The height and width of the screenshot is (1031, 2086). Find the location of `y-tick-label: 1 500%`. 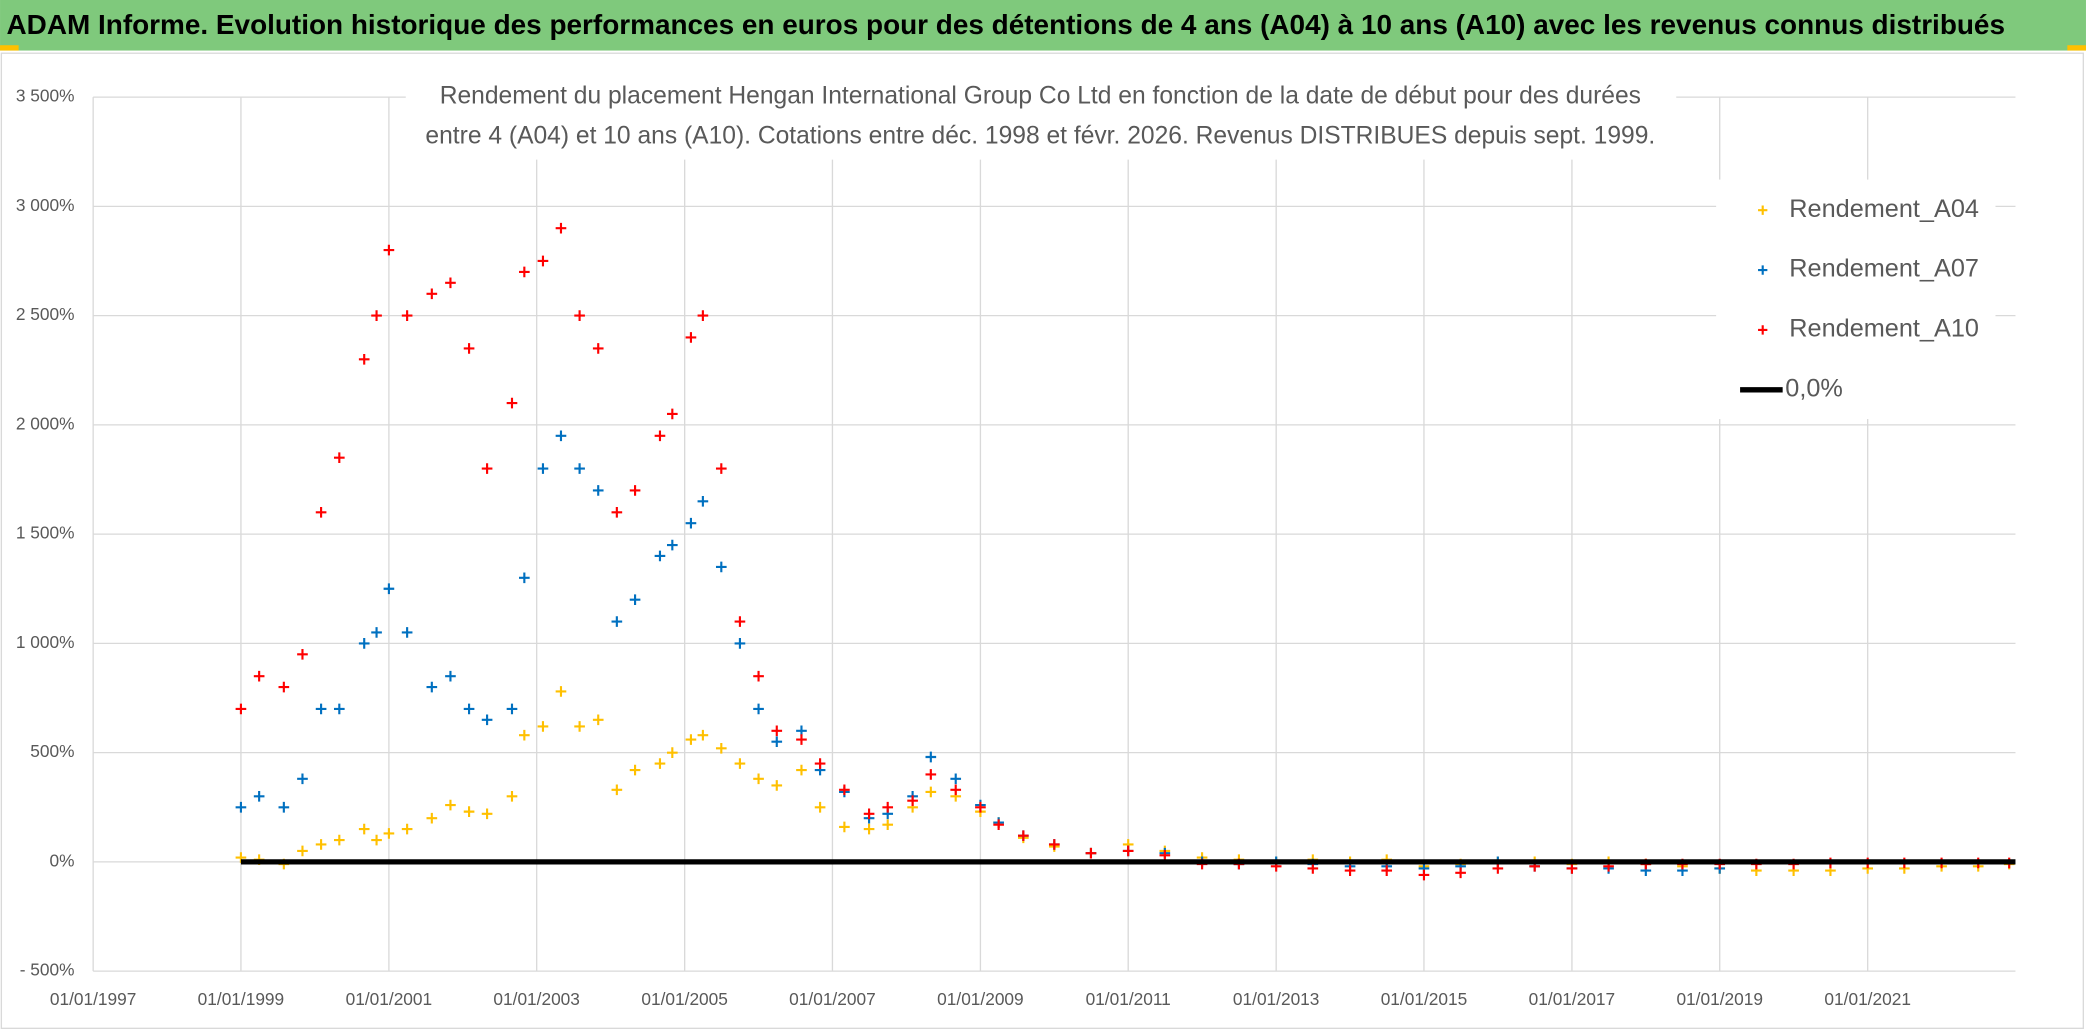

y-tick-label: 1 500% is located at coordinates (45, 533).